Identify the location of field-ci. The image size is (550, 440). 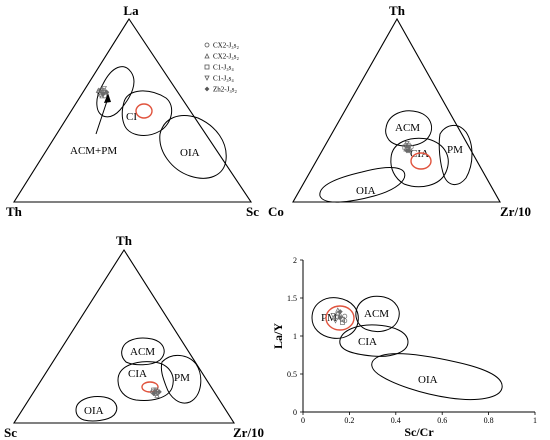
(147, 113).